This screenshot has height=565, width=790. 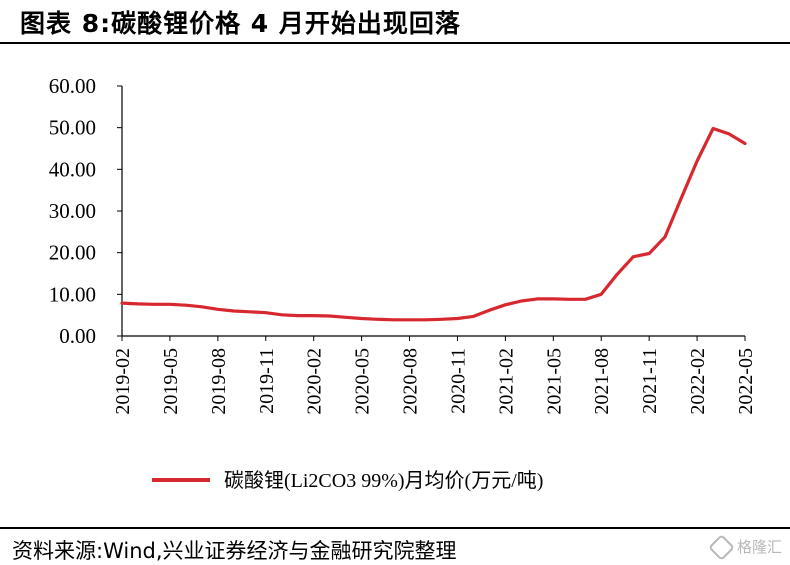 I want to click on x-tick-label: 2020-02, so click(x=315, y=381).